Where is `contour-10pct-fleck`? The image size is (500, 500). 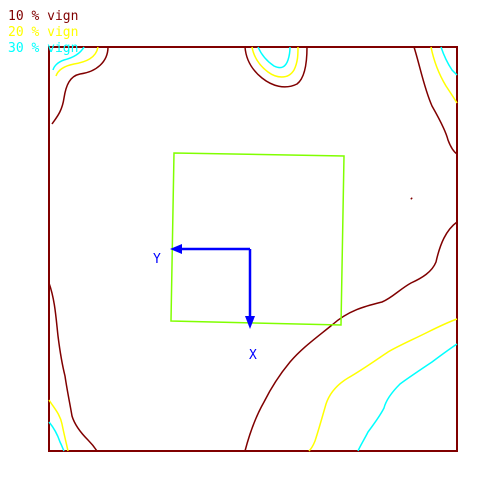
contour-10pct-fleck is located at coordinates (411, 198).